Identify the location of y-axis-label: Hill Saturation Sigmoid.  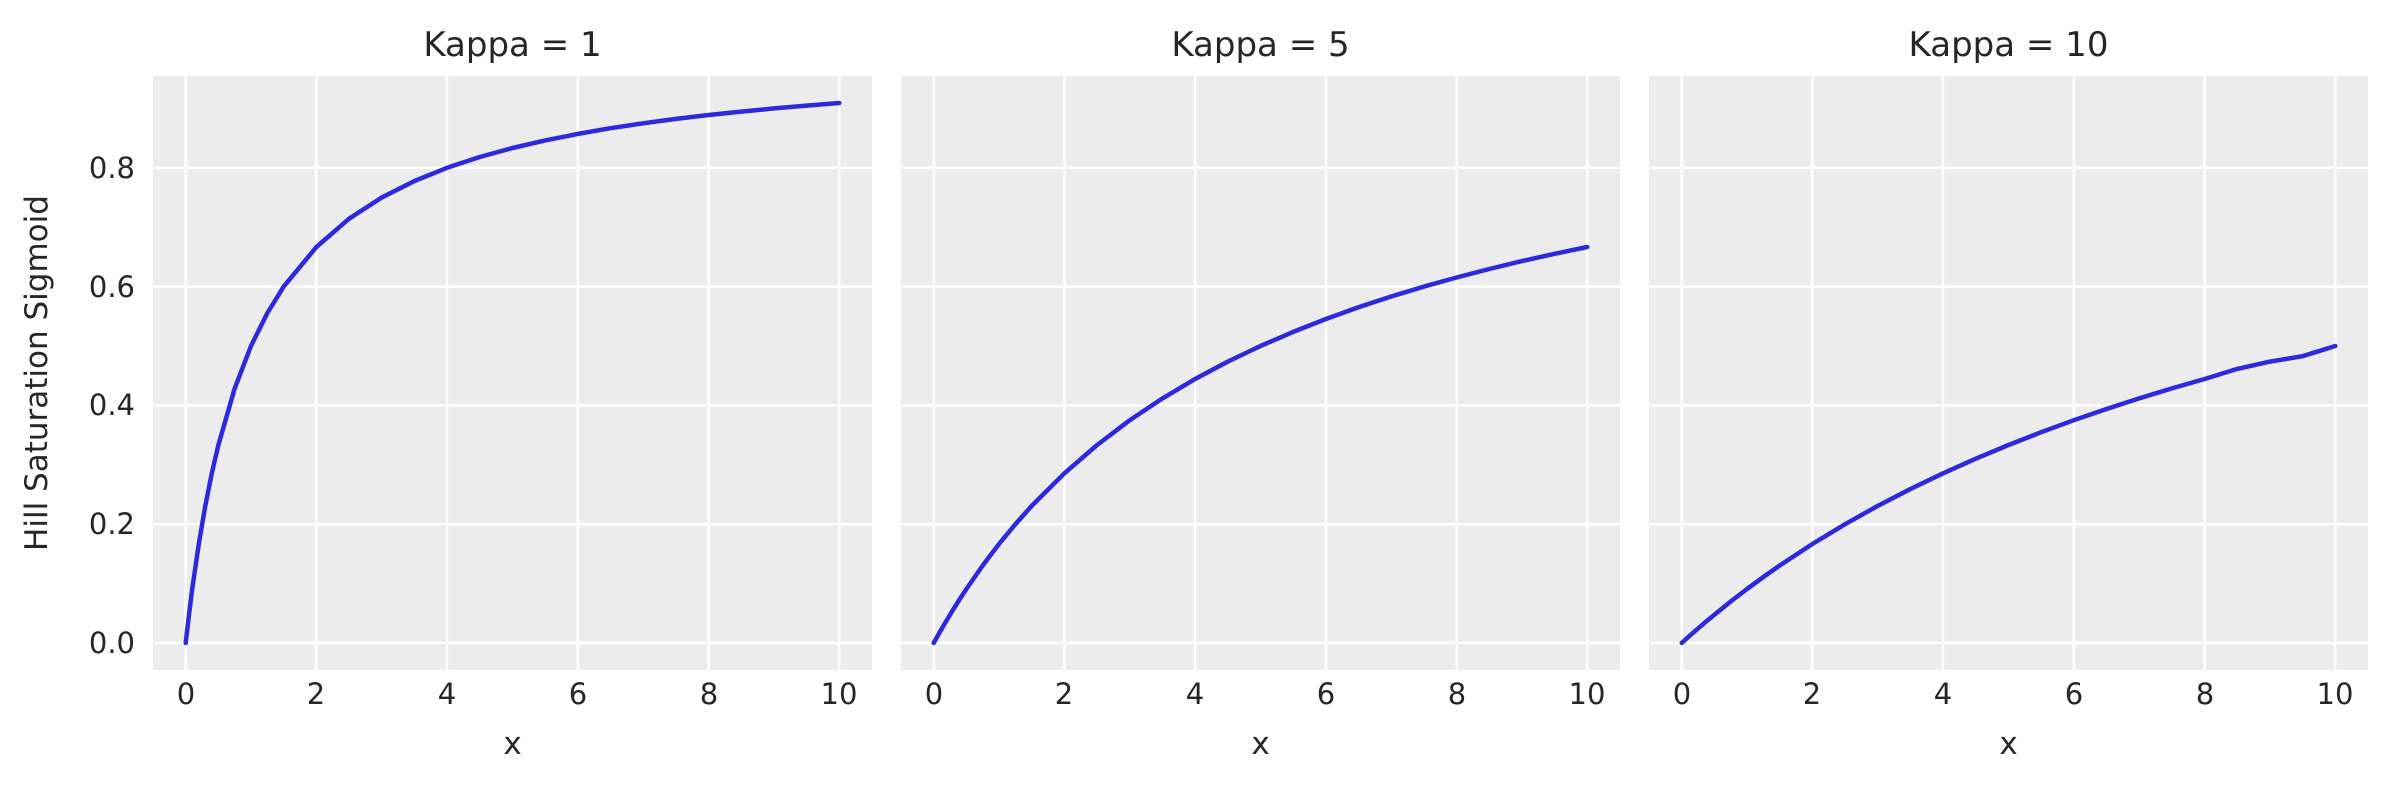
(37, 373).